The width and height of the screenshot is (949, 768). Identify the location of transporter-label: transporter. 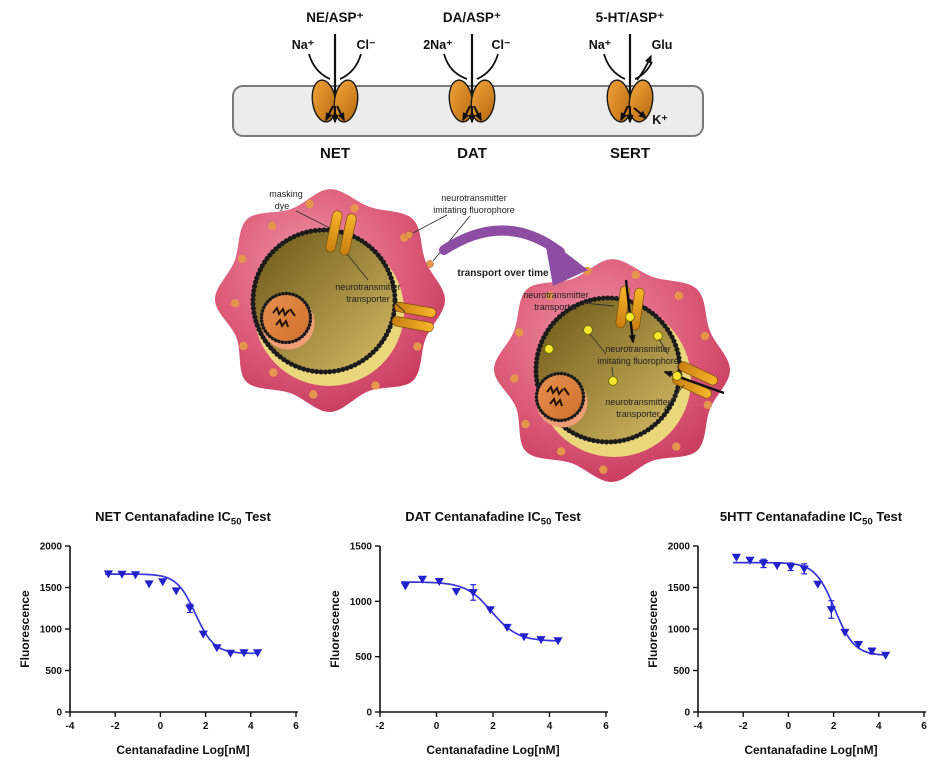
(556, 307).